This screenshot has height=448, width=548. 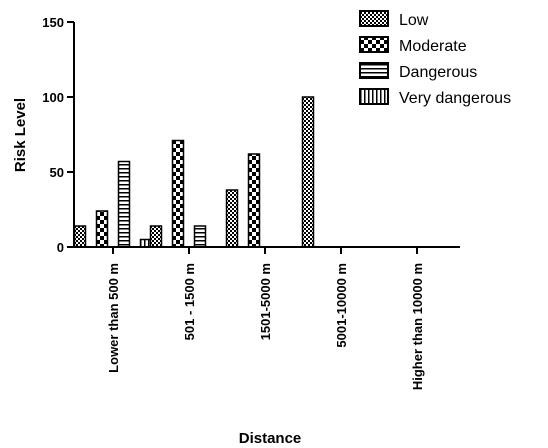 I want to click on y-ticks: 0 50 100 150, so click(x=58, y=135).